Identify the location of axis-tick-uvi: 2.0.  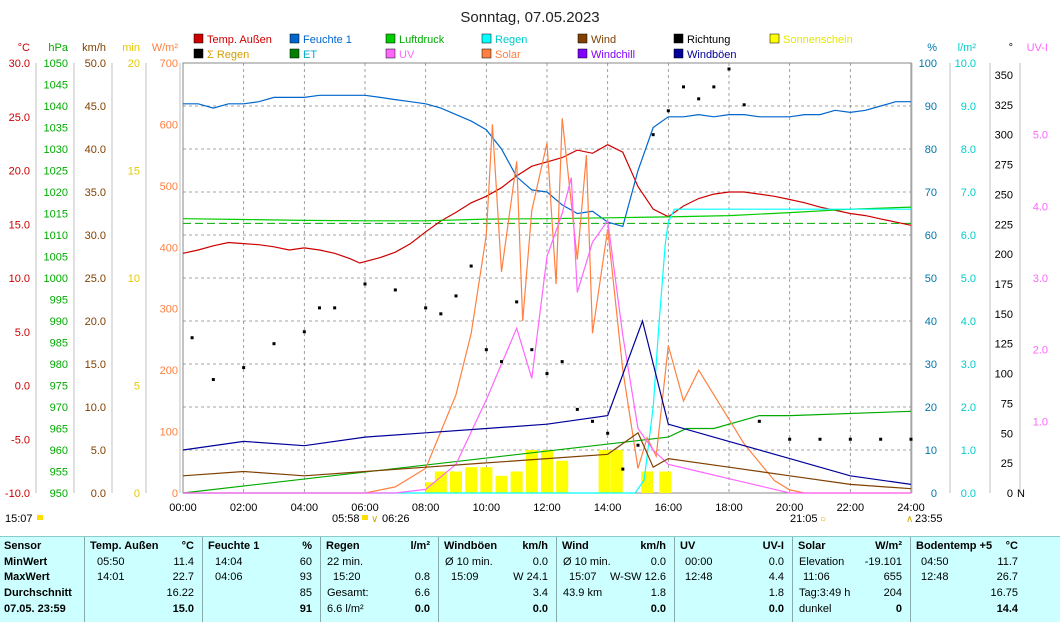
(1040, 351).